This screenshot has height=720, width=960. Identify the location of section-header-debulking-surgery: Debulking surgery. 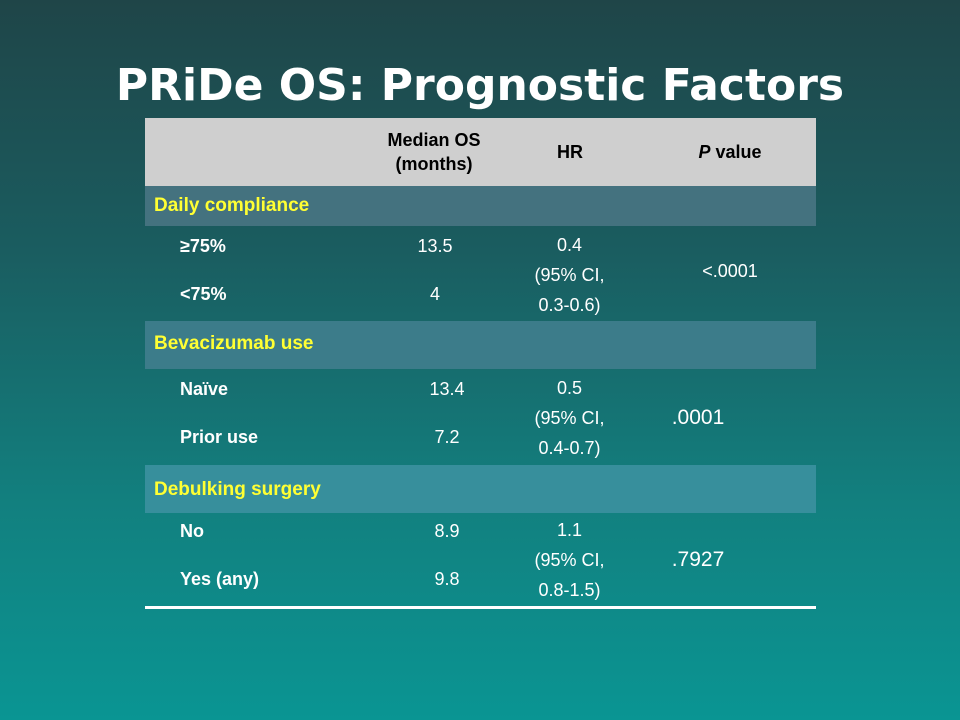
(480, 489).